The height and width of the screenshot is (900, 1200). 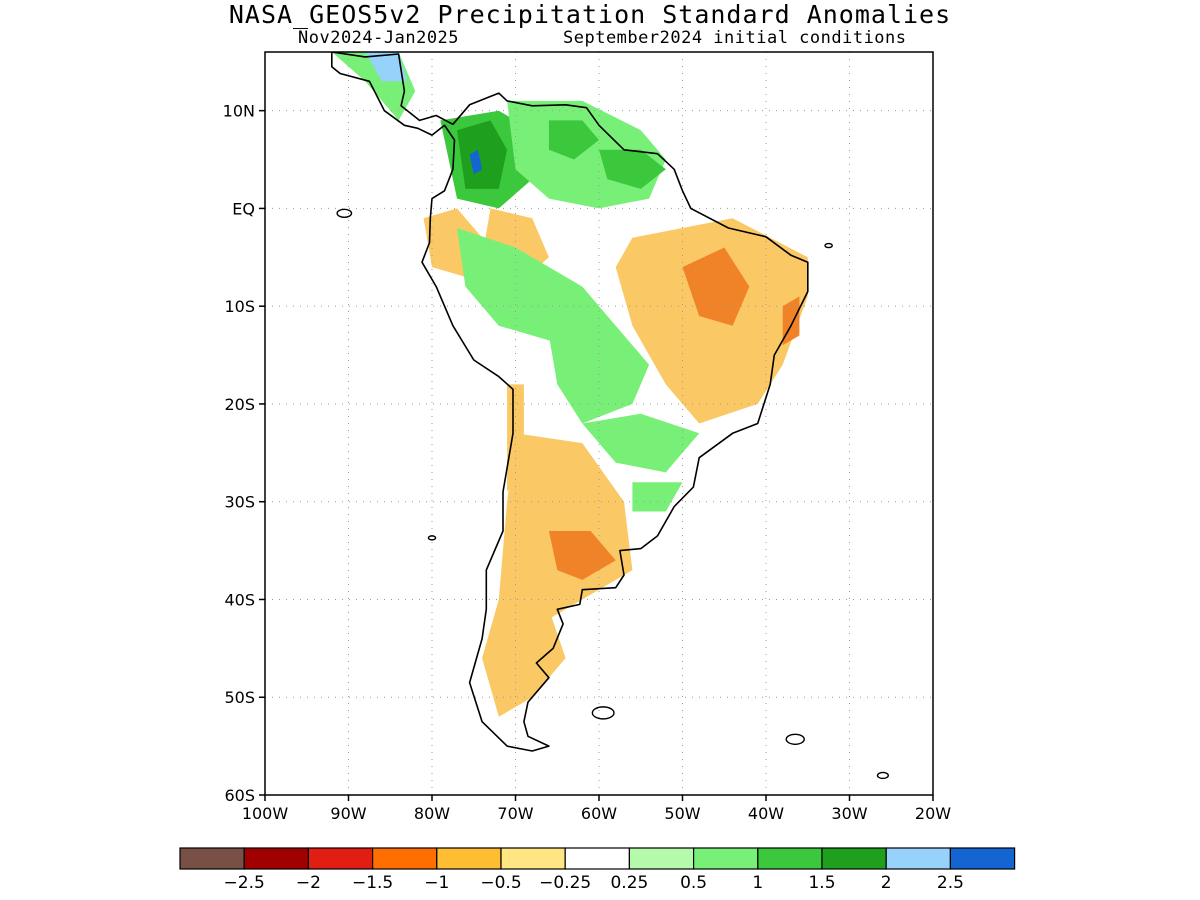 I want to click on anomaly-centralamerica-blue, so click(x=386, y=67).